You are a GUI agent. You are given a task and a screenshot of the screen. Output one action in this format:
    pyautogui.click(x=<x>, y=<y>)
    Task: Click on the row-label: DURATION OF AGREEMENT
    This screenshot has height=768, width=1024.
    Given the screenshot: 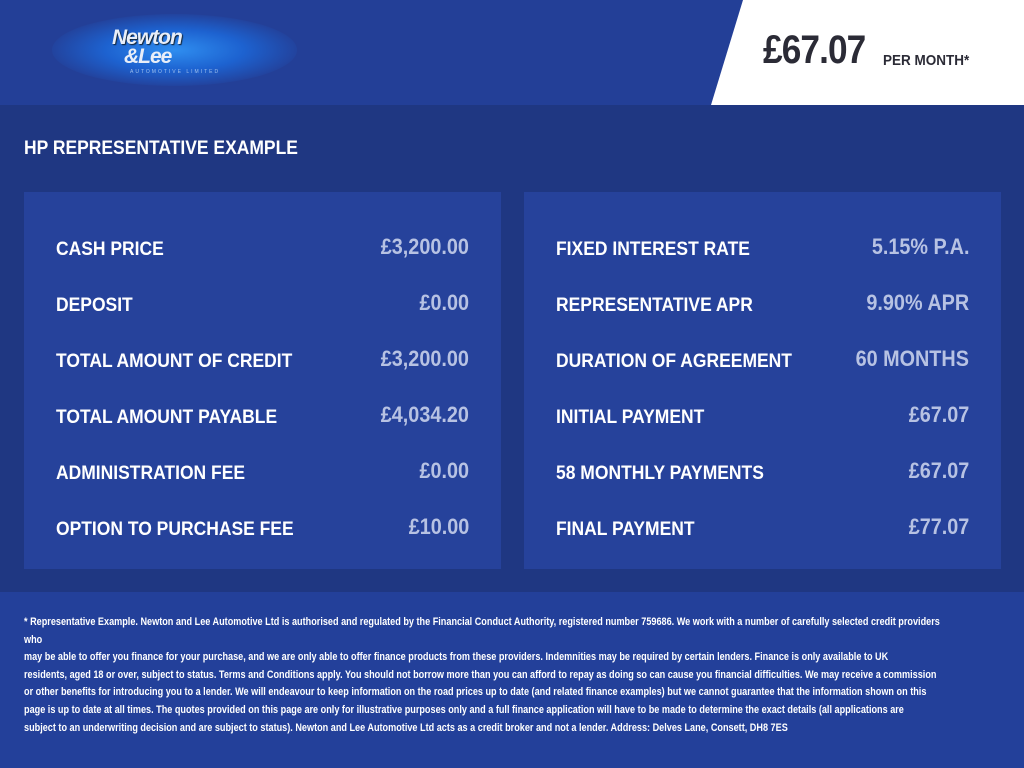 What is the action you would take?
    pyautogui.click(x=674, y=361)
    